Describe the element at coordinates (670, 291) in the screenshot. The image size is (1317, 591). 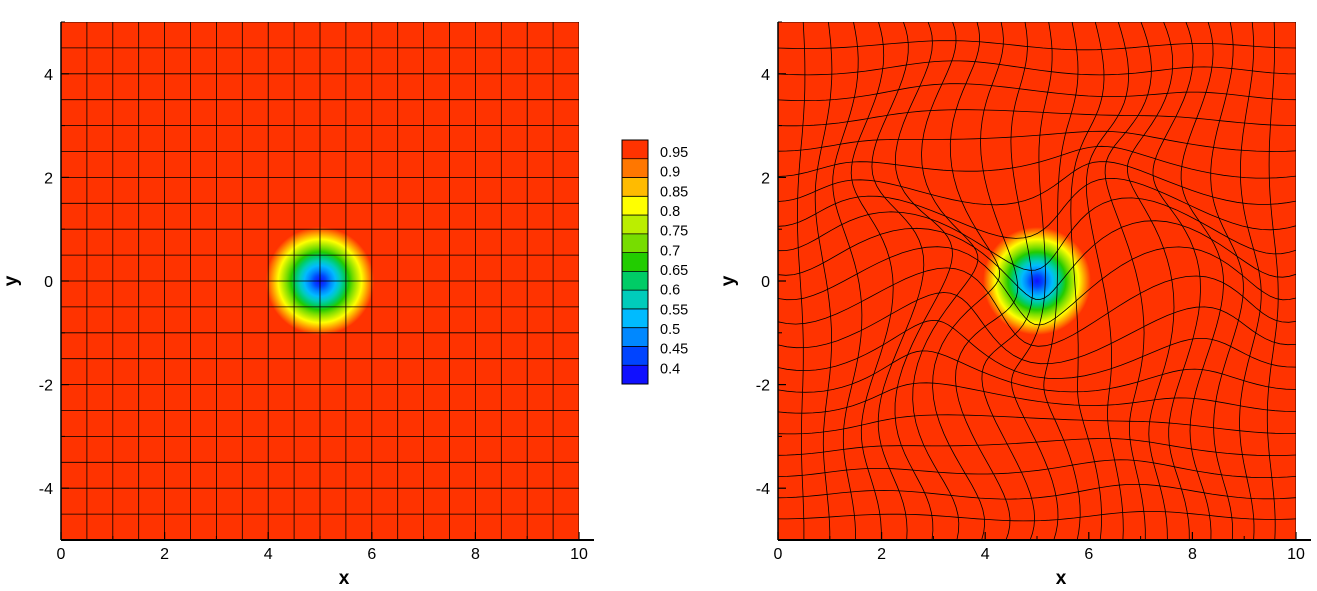
I see `colorbar-label: 0.6` at that location.